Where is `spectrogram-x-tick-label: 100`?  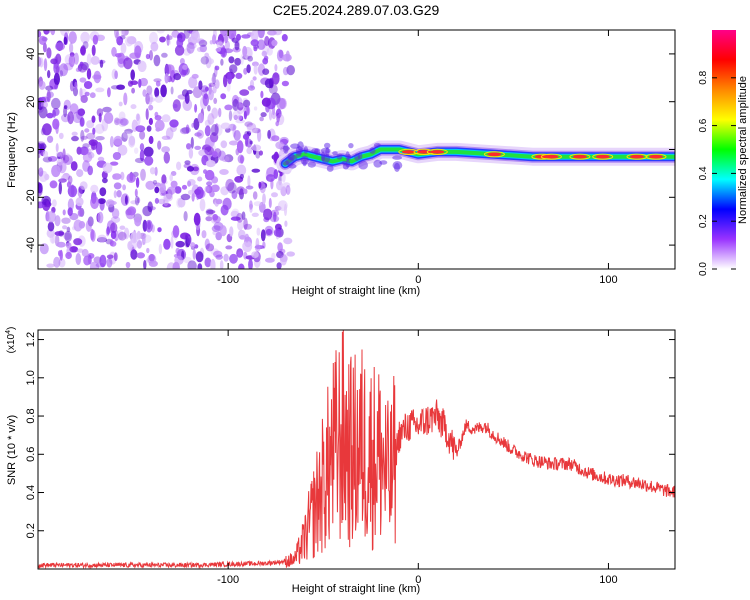
spectrogram-x-tick-label: 100 is located at coordinates (608, 280).